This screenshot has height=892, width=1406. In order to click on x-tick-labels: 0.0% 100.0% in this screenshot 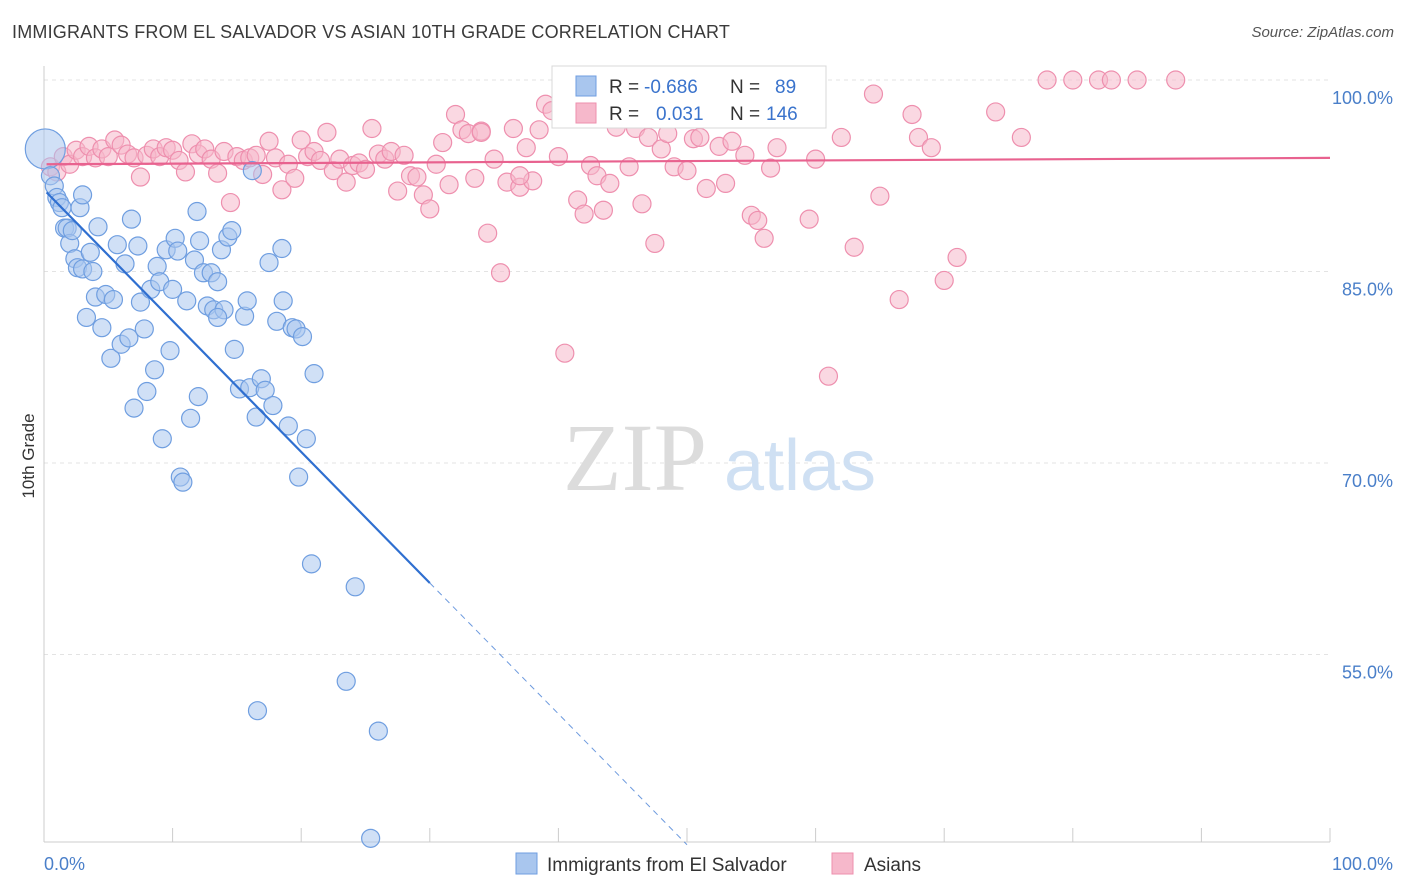, I will do `click(718, 864)`.